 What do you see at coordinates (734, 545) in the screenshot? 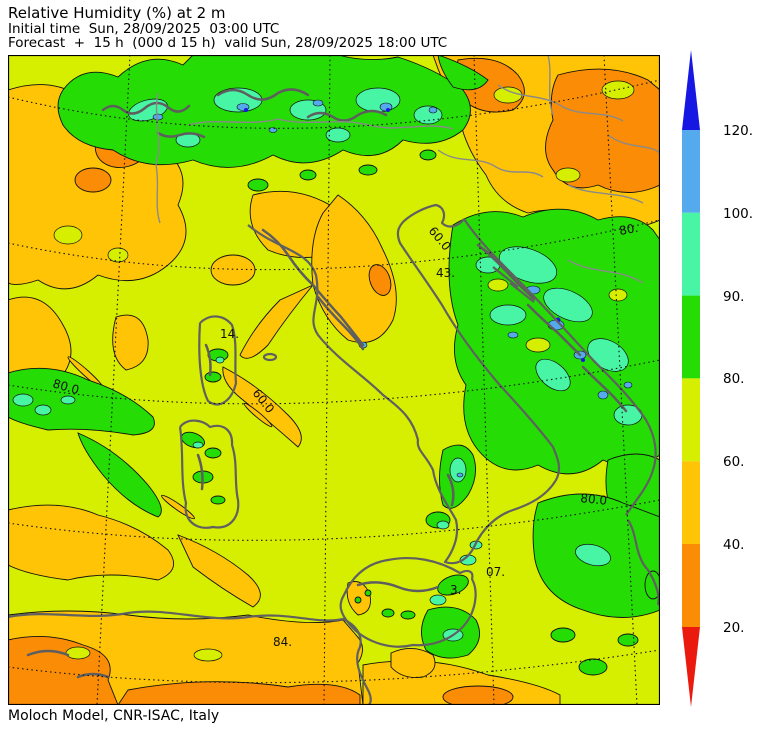
I see `colorbar-tick-40: 40.` at bounding box center [734, 545].